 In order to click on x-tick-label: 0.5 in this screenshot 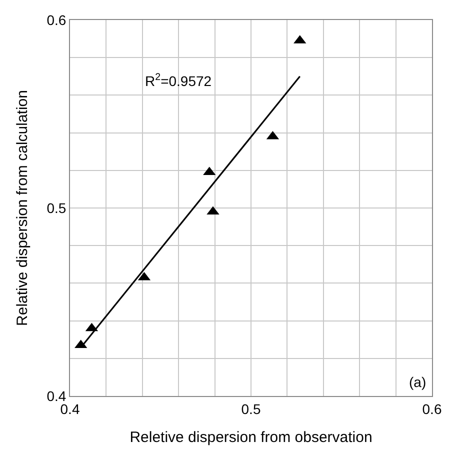, I will do `click(251, 408)`.